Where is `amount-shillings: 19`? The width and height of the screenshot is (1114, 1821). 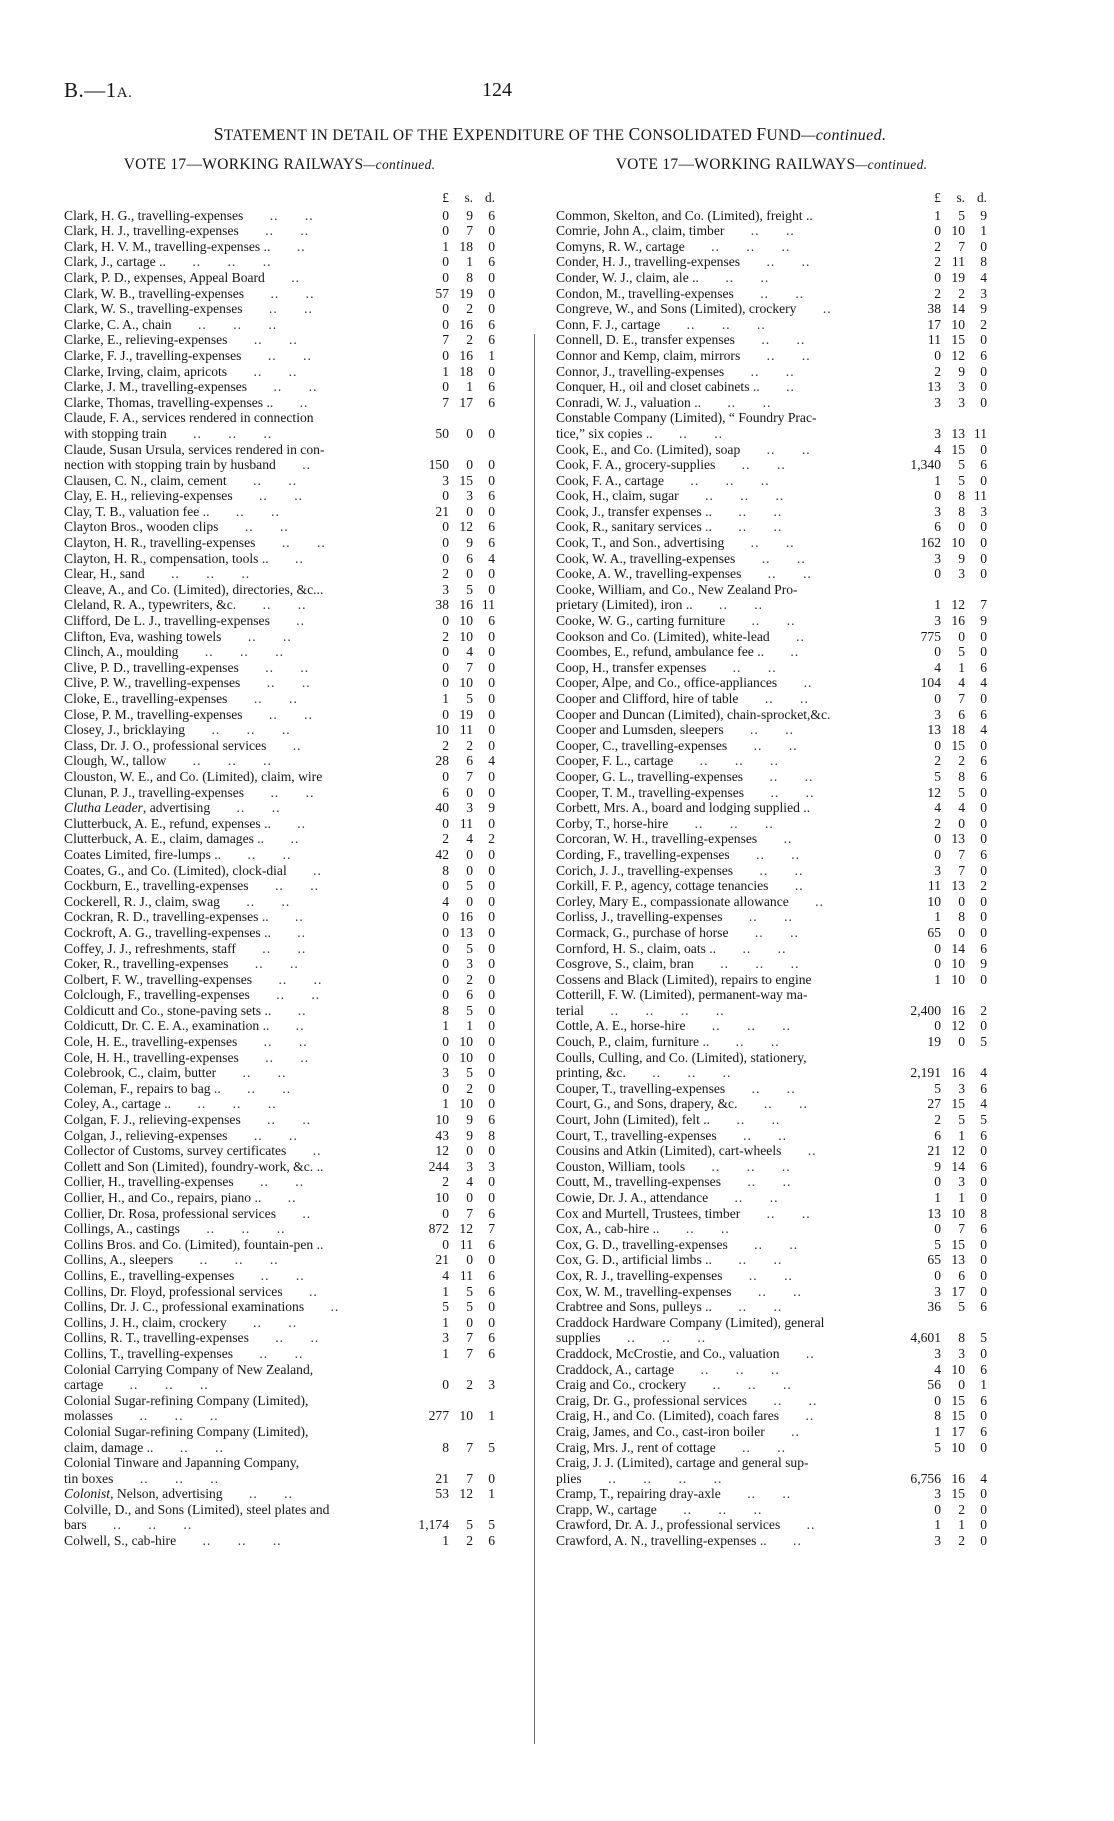 amount-shillings: 19 is located at coordinates (466, 293).